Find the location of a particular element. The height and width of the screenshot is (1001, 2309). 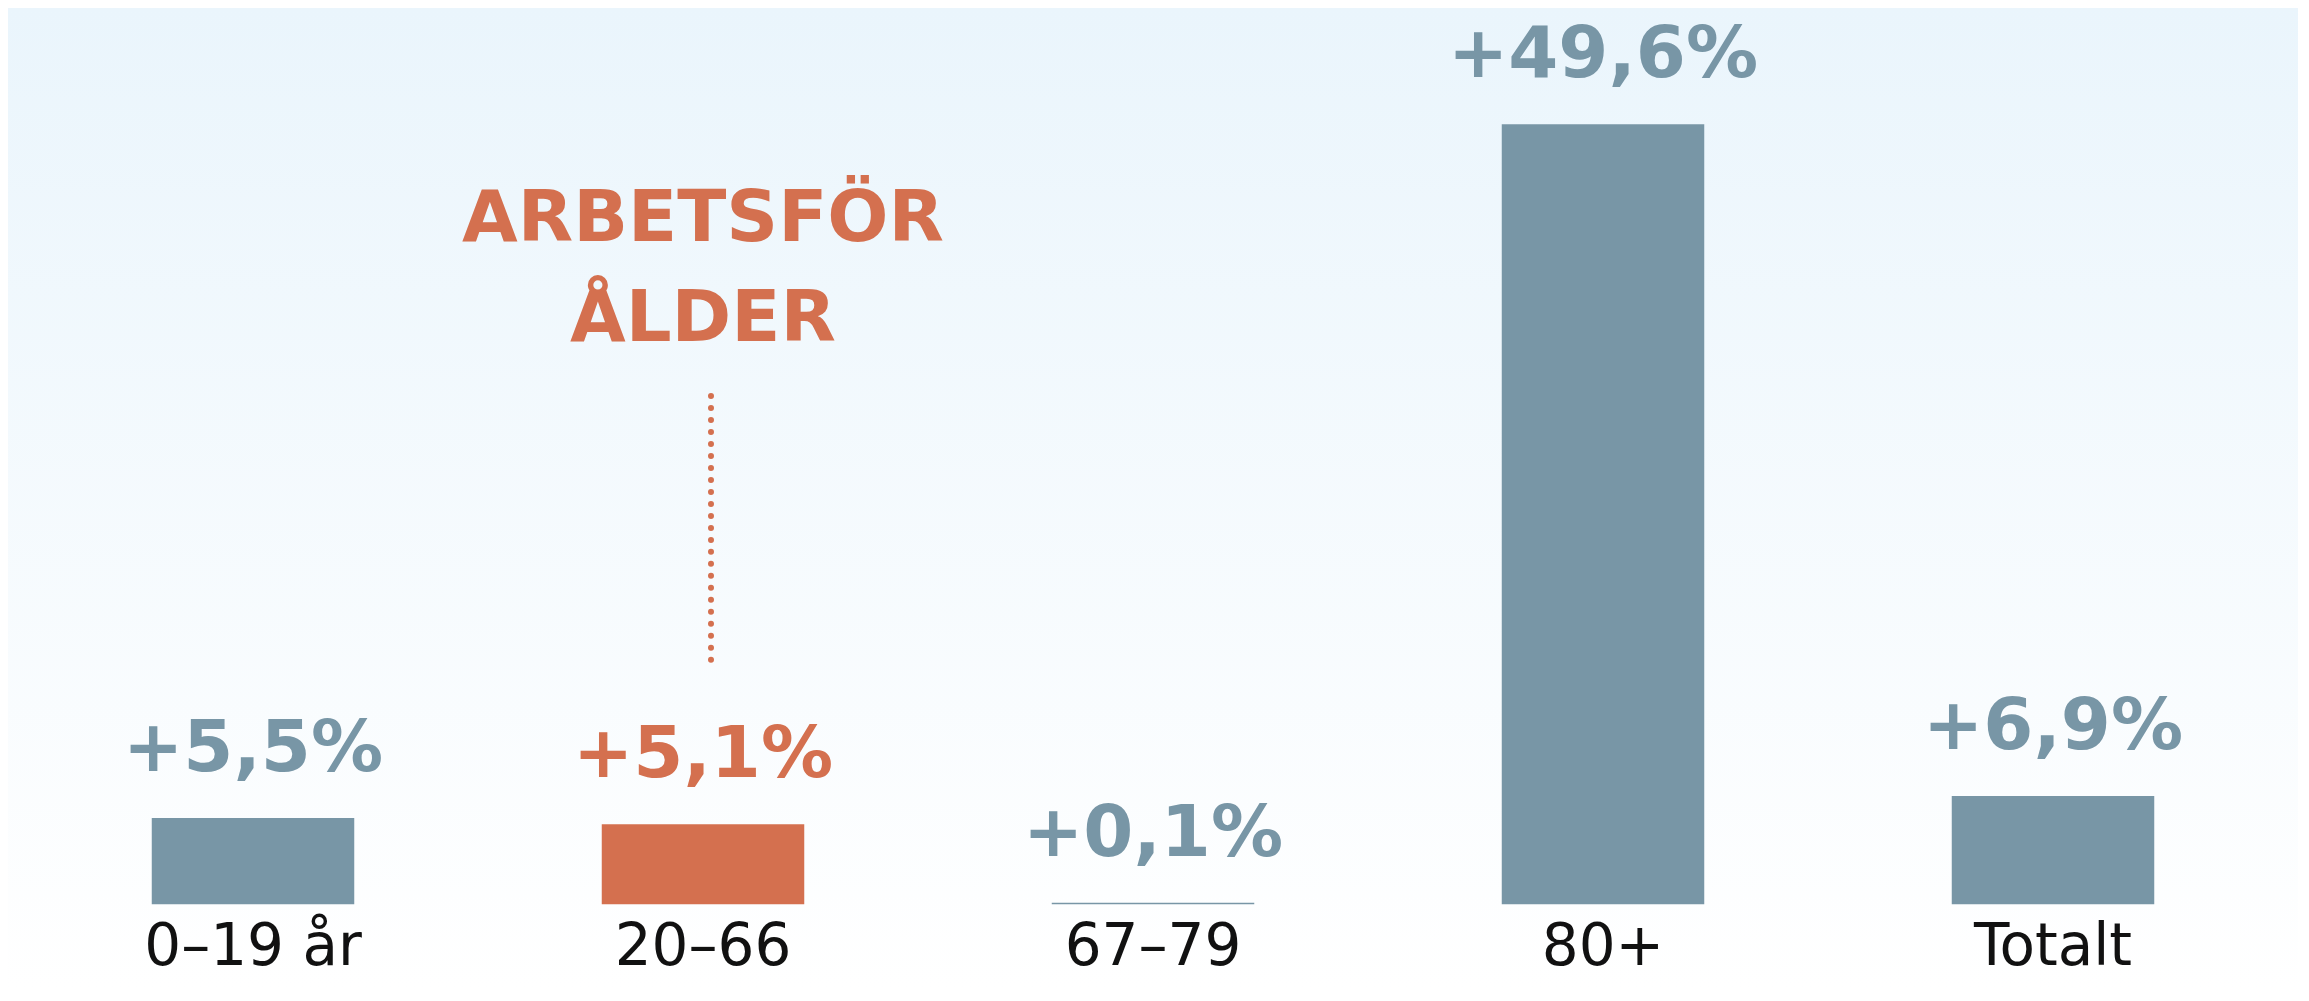

annotation: ARBETSFÖR ÅLDER is located at coordinates (703, 265).